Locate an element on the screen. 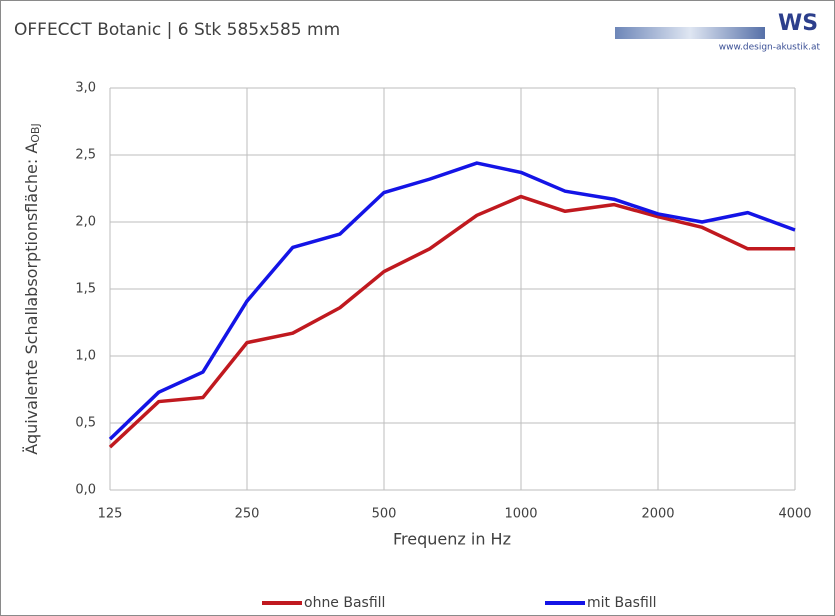 Image resolution: width=835 pixels, height=616 pixels. x-tick-label: 500 is located at coordinates (384, 514).